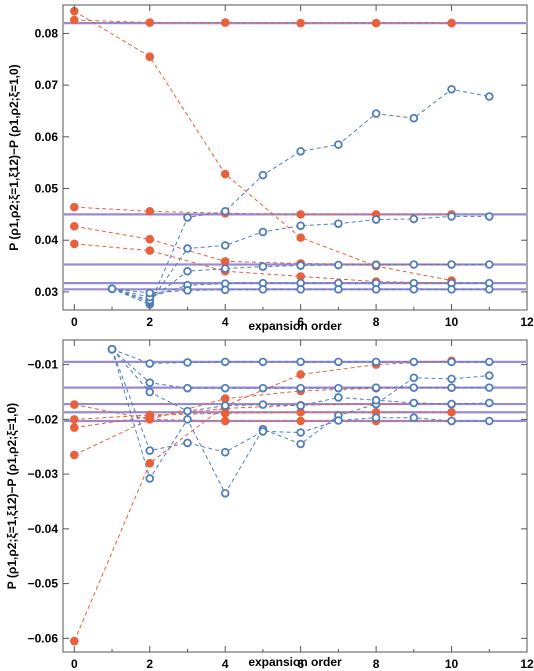 The height and width of the screenshot is (671, 534). Describe the element at coordinates (43, 419) in the screenshot. I see `y-tick-label: −0.02` at that location.